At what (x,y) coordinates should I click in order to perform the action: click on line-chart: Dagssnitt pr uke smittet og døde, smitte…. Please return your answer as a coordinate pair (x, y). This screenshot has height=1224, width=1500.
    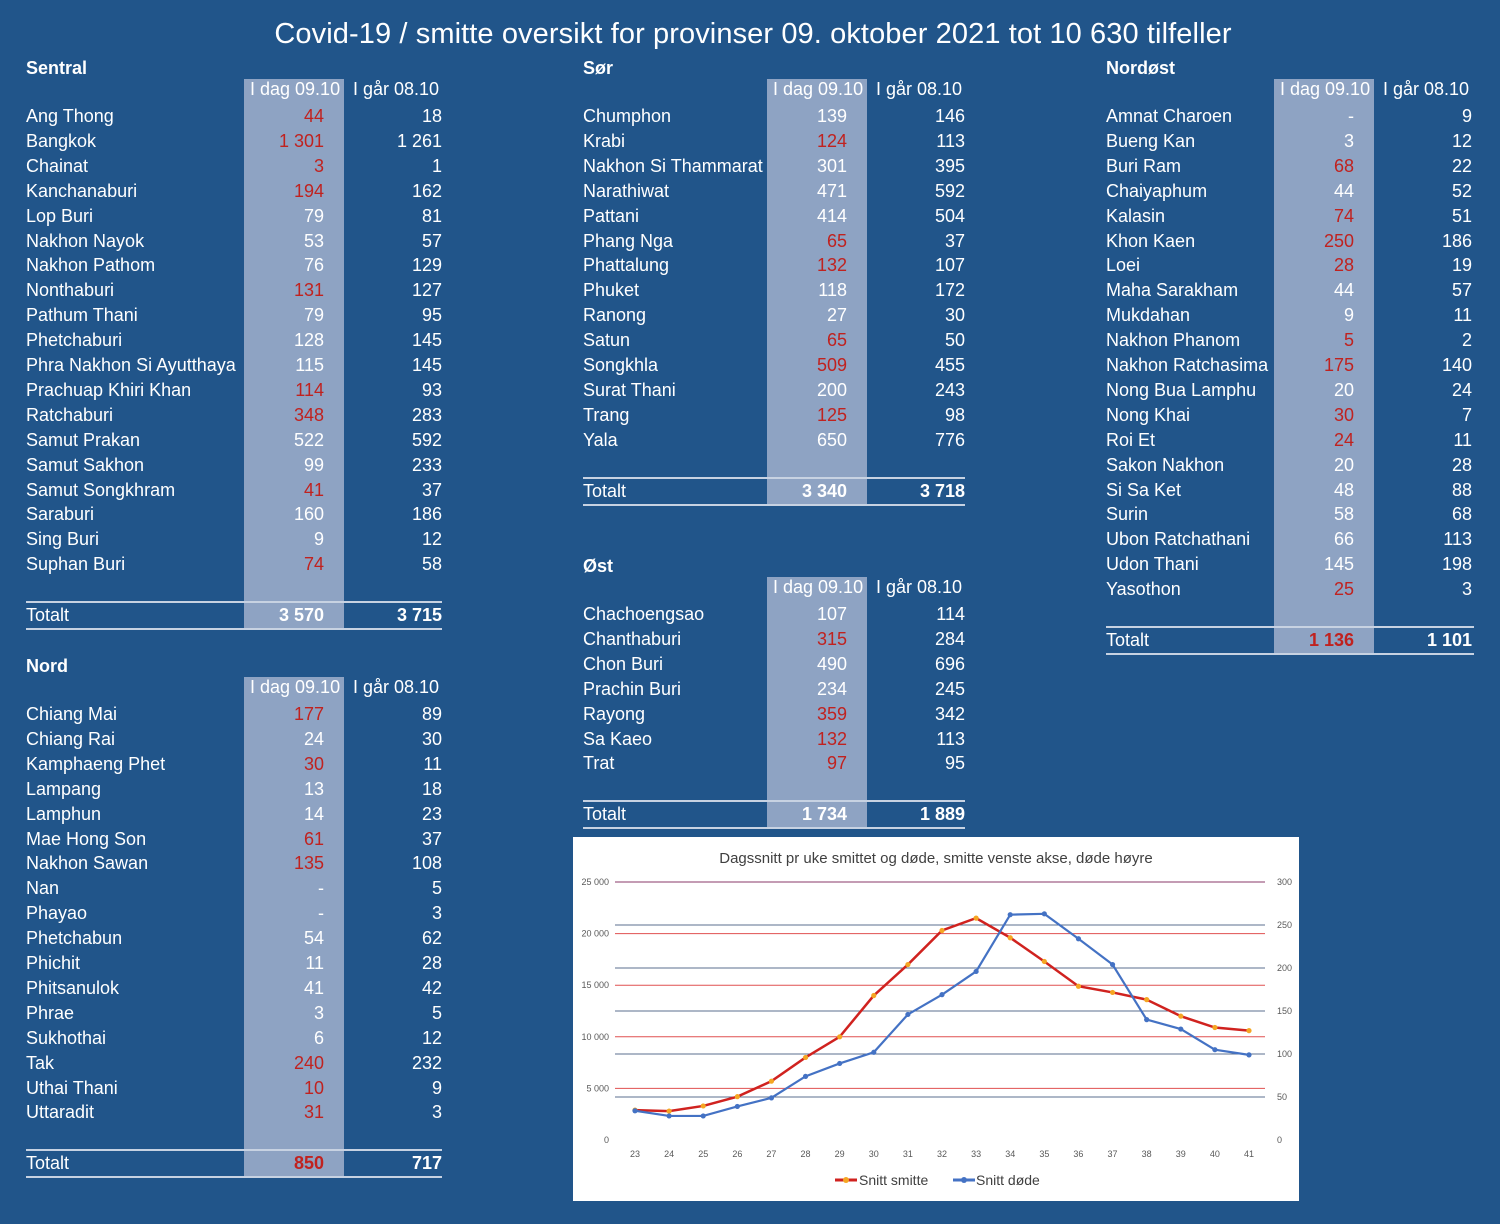
    Looking at the image, I should click on (936, 1019).